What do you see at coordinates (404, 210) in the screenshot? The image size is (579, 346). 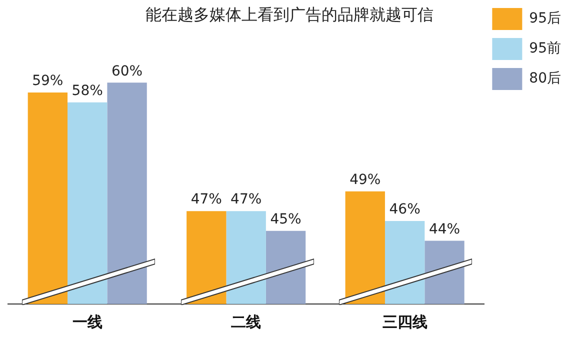 I see `data-label: 46%` at bounding box center [404, 210].